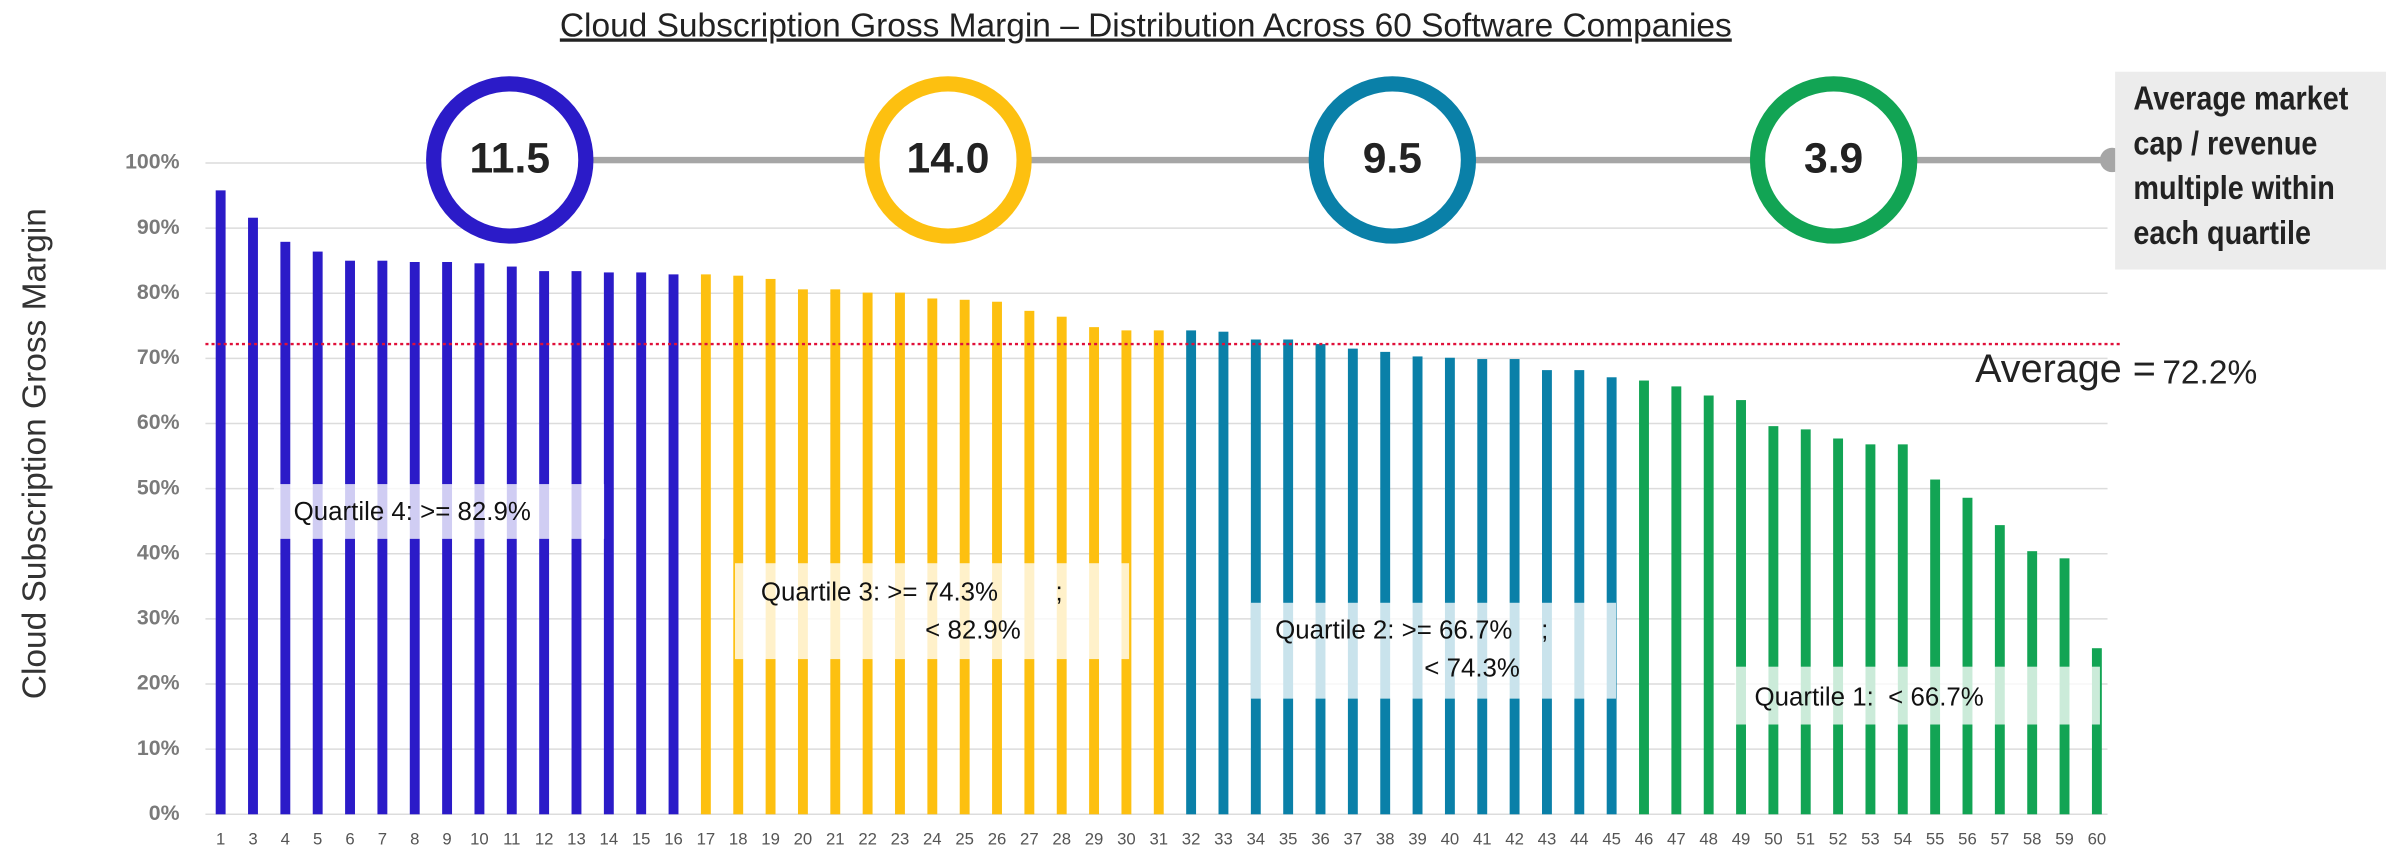 Image resolution: width=2386 pixels, height=851 pixels. Describe the element at coordinates (1741, 839) in the screenshot. I see `x-tick-label: 49` at that location.